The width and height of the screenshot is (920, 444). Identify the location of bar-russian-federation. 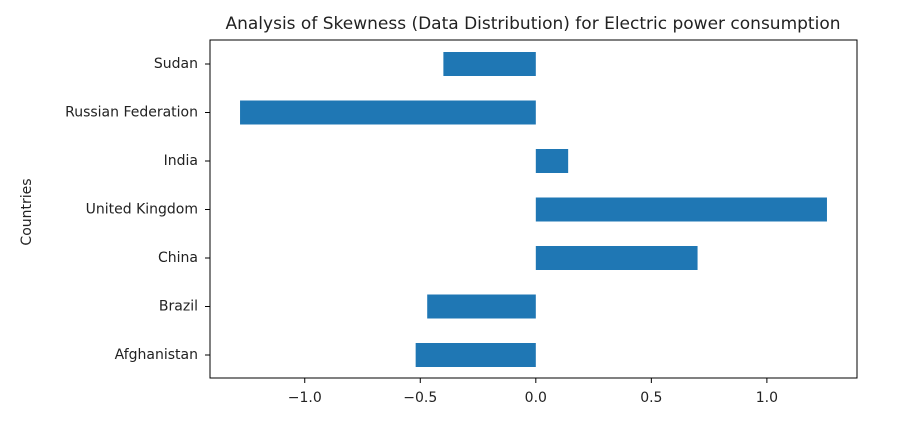
(388, 112).